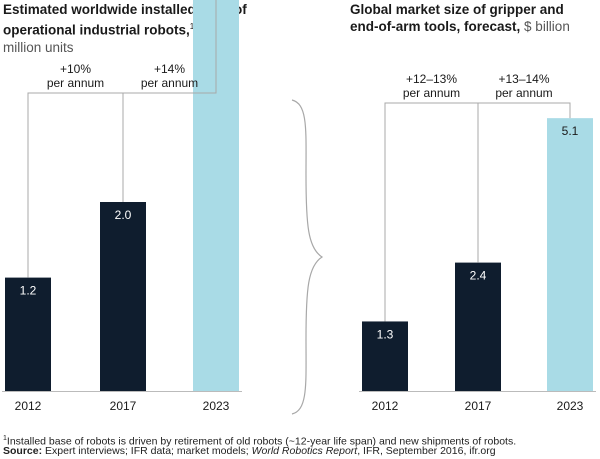  I want to click on left-growth-rate-2: +14%, so click(169, 69).